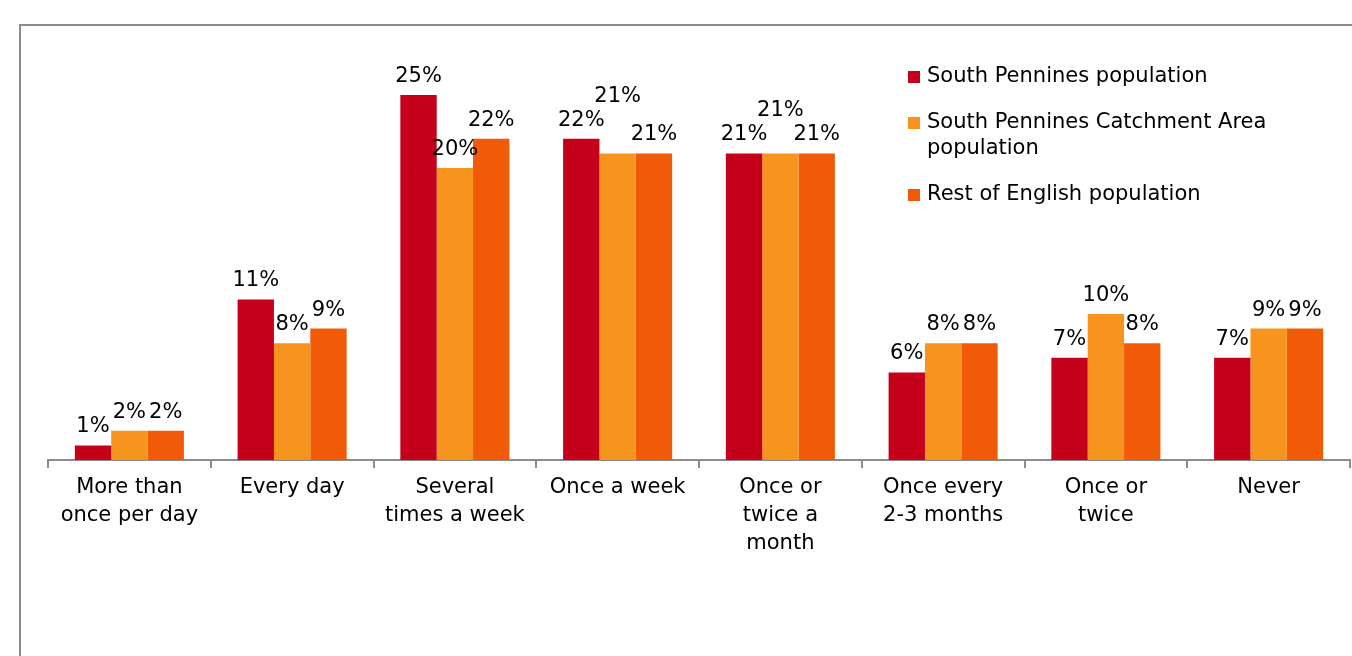 This screenshot has height=656, width=1352. Describe the element at coordinates (1106, 294) in the screenshot. I see `data-label: 10%` at that location.